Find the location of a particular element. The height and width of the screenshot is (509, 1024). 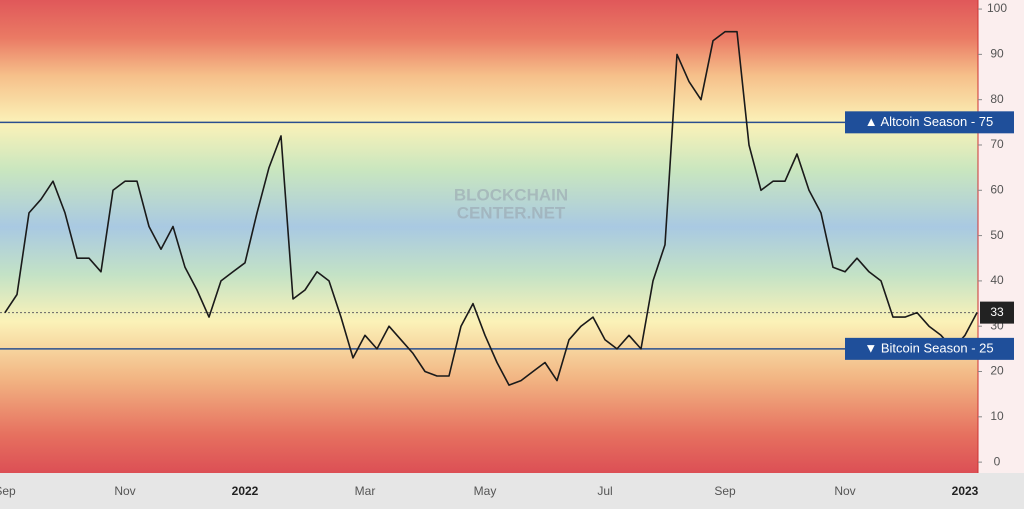

y-tick-label: 0 is located at coordinates (997, 461).